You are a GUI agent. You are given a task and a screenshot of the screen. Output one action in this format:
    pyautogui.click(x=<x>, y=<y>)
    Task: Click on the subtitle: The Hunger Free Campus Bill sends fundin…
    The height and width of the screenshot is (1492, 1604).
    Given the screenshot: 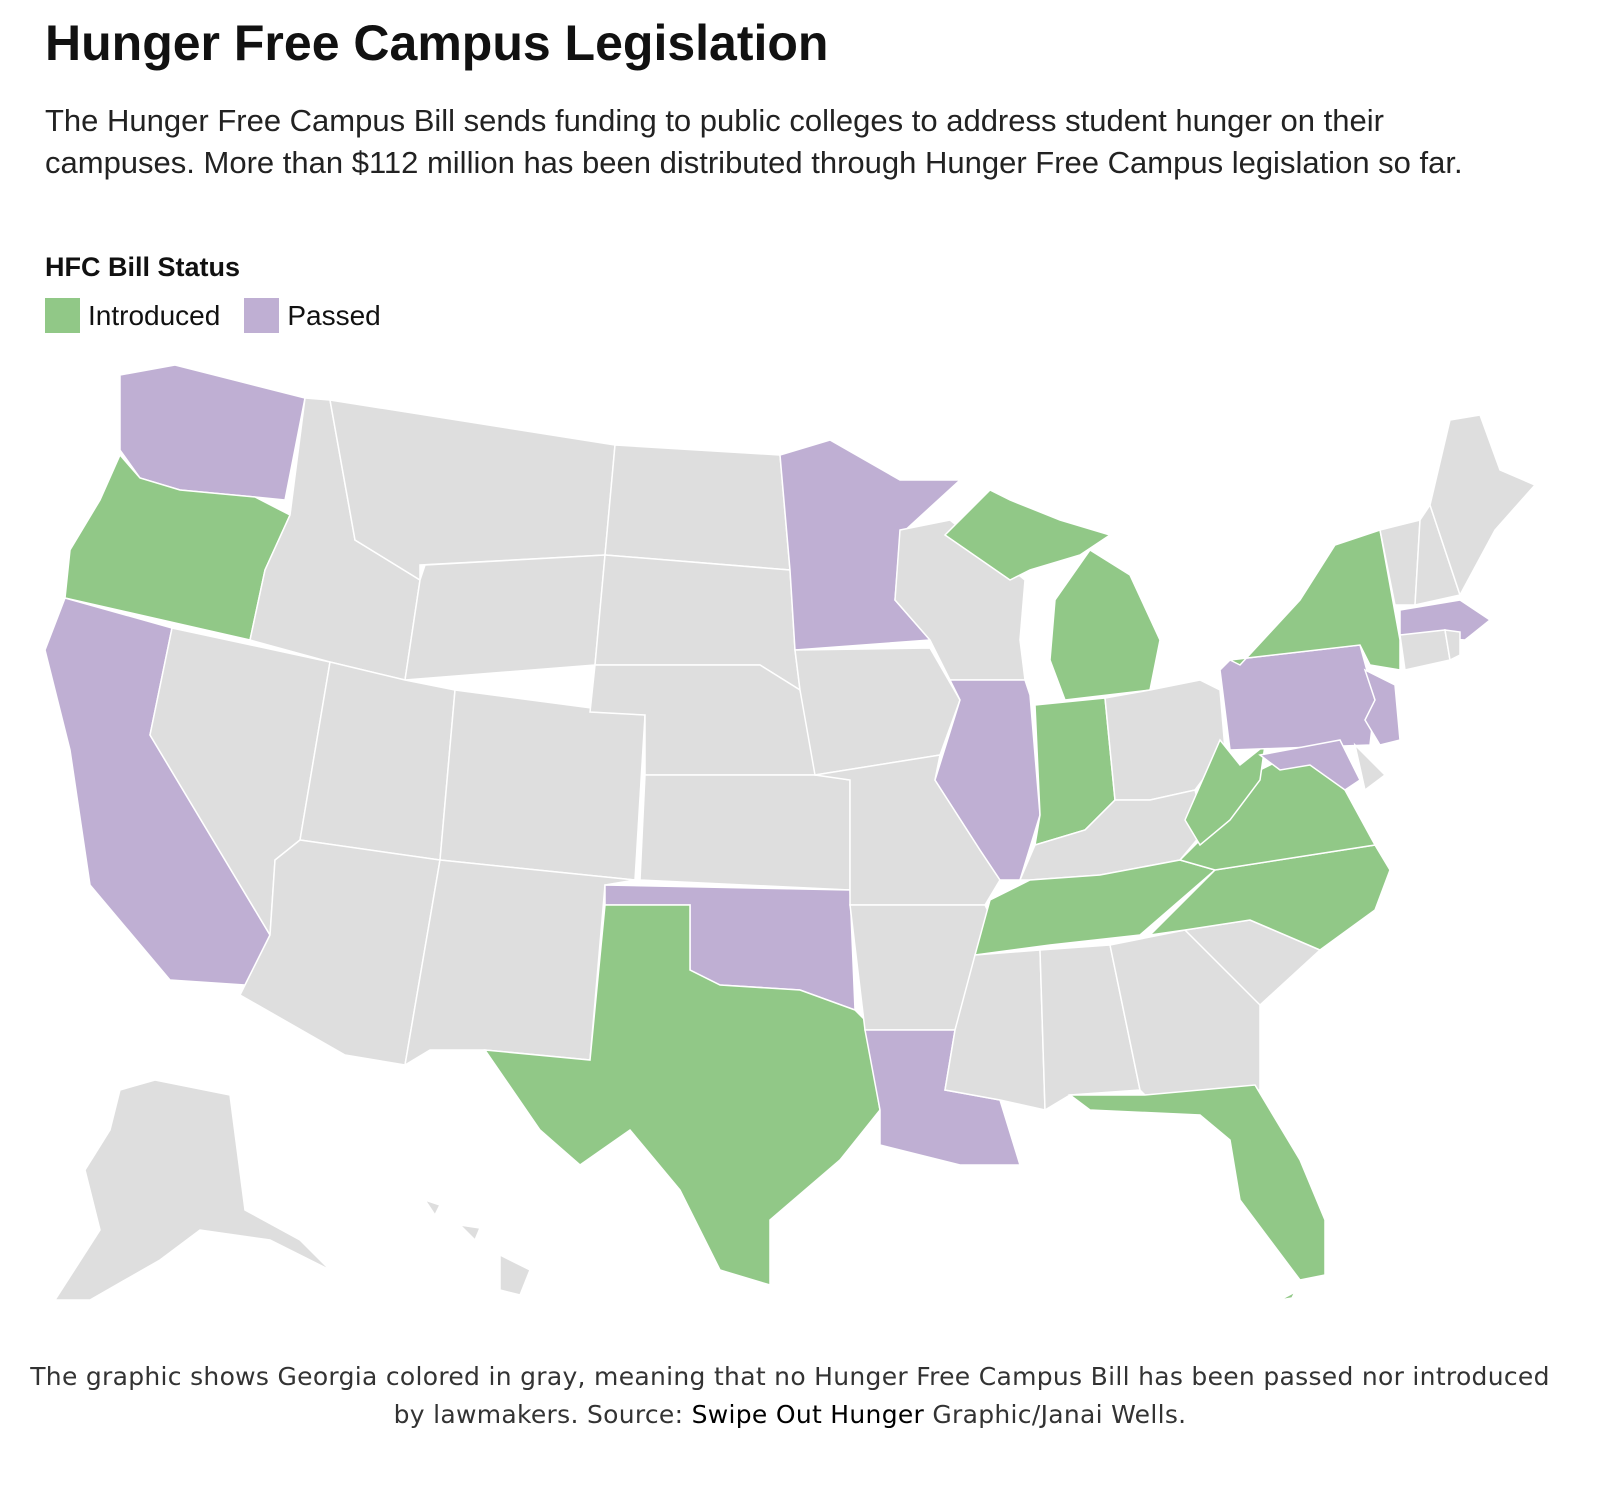 What is the action you would take?
    pyautogui.click(x=754, y=141)
    